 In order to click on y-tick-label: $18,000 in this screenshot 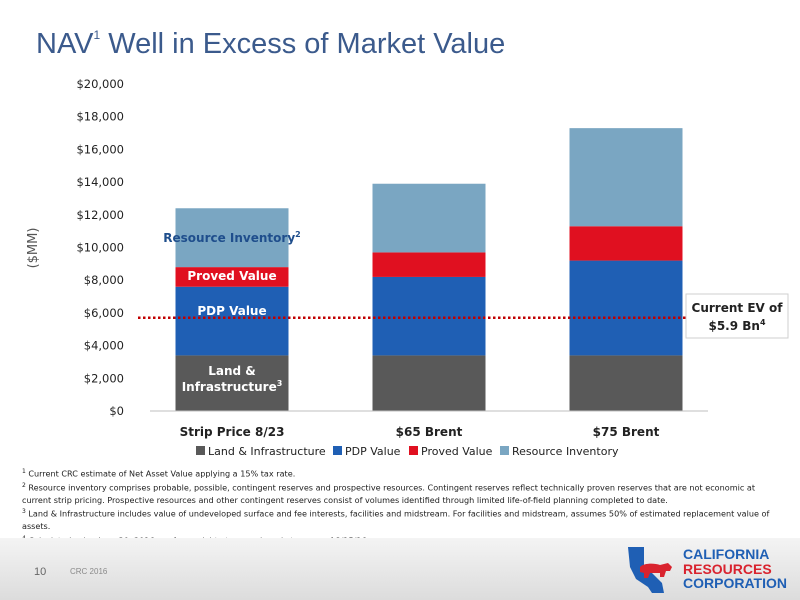, I will do `click(100, 117)`.